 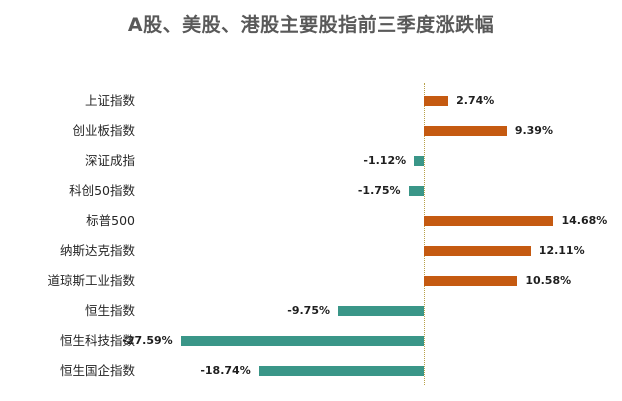 What do you see at coordinates (548, 280) in the screenshot?
I see `value-label: 10.58%` at bounding box center [548, 280].